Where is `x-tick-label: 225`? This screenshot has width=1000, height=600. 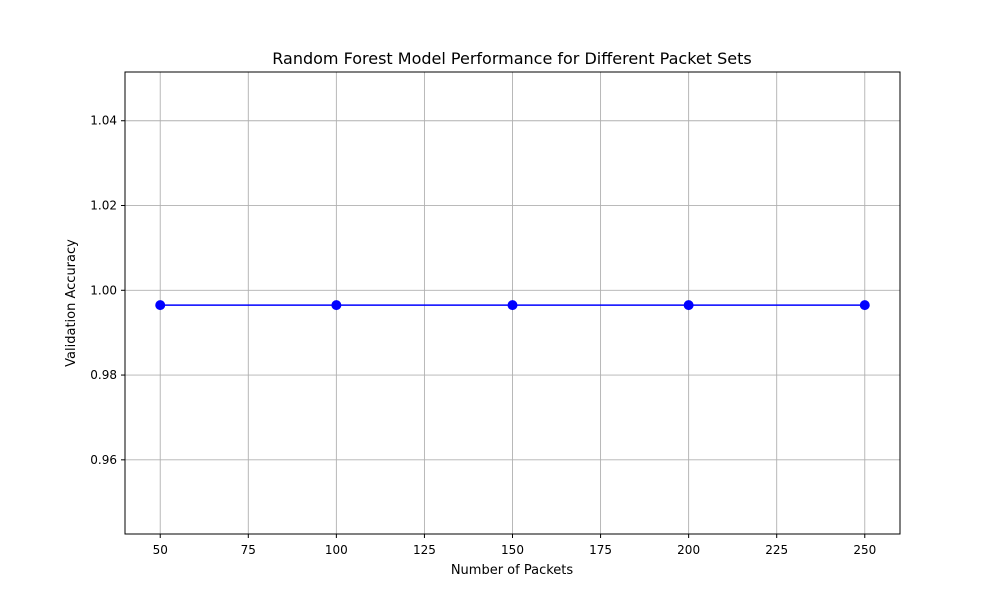 x-tick-label: 225 is located at coordinates (776, 550).